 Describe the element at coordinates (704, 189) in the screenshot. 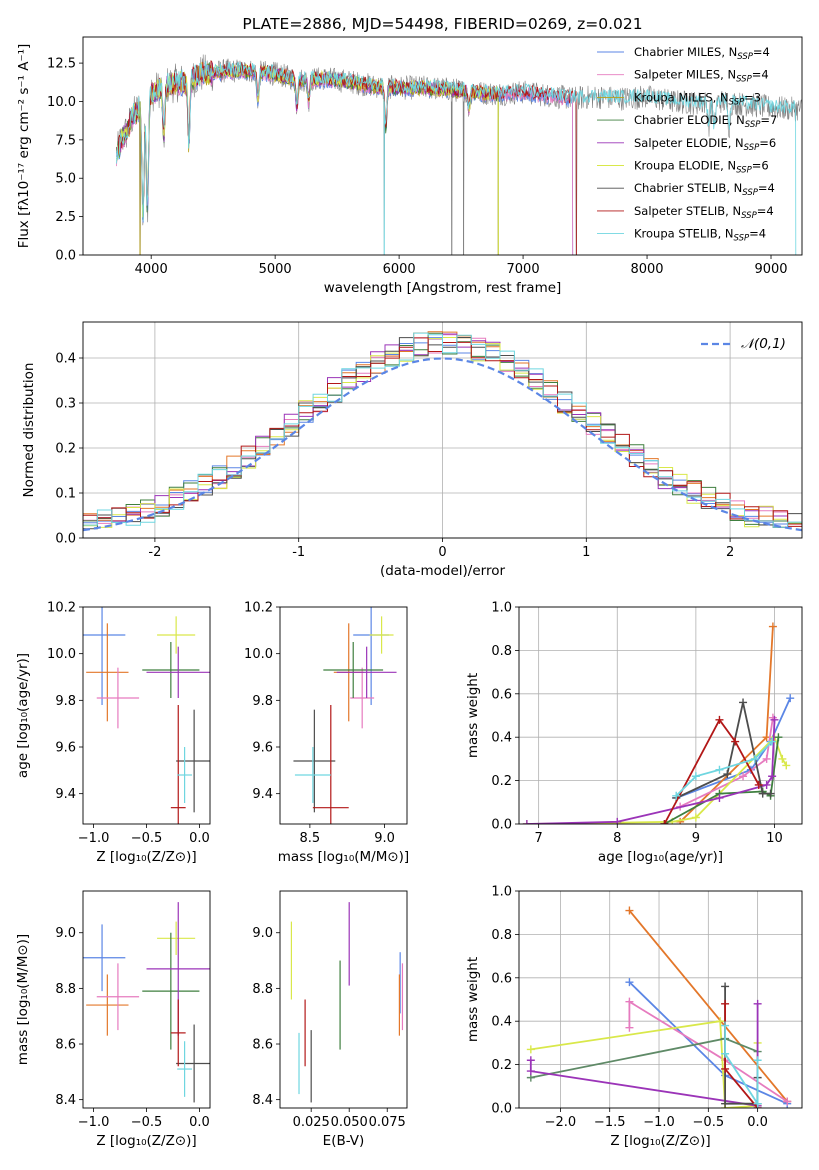

I see `legend-entry: Chabrier STELIB, NSSP=4` at that location.